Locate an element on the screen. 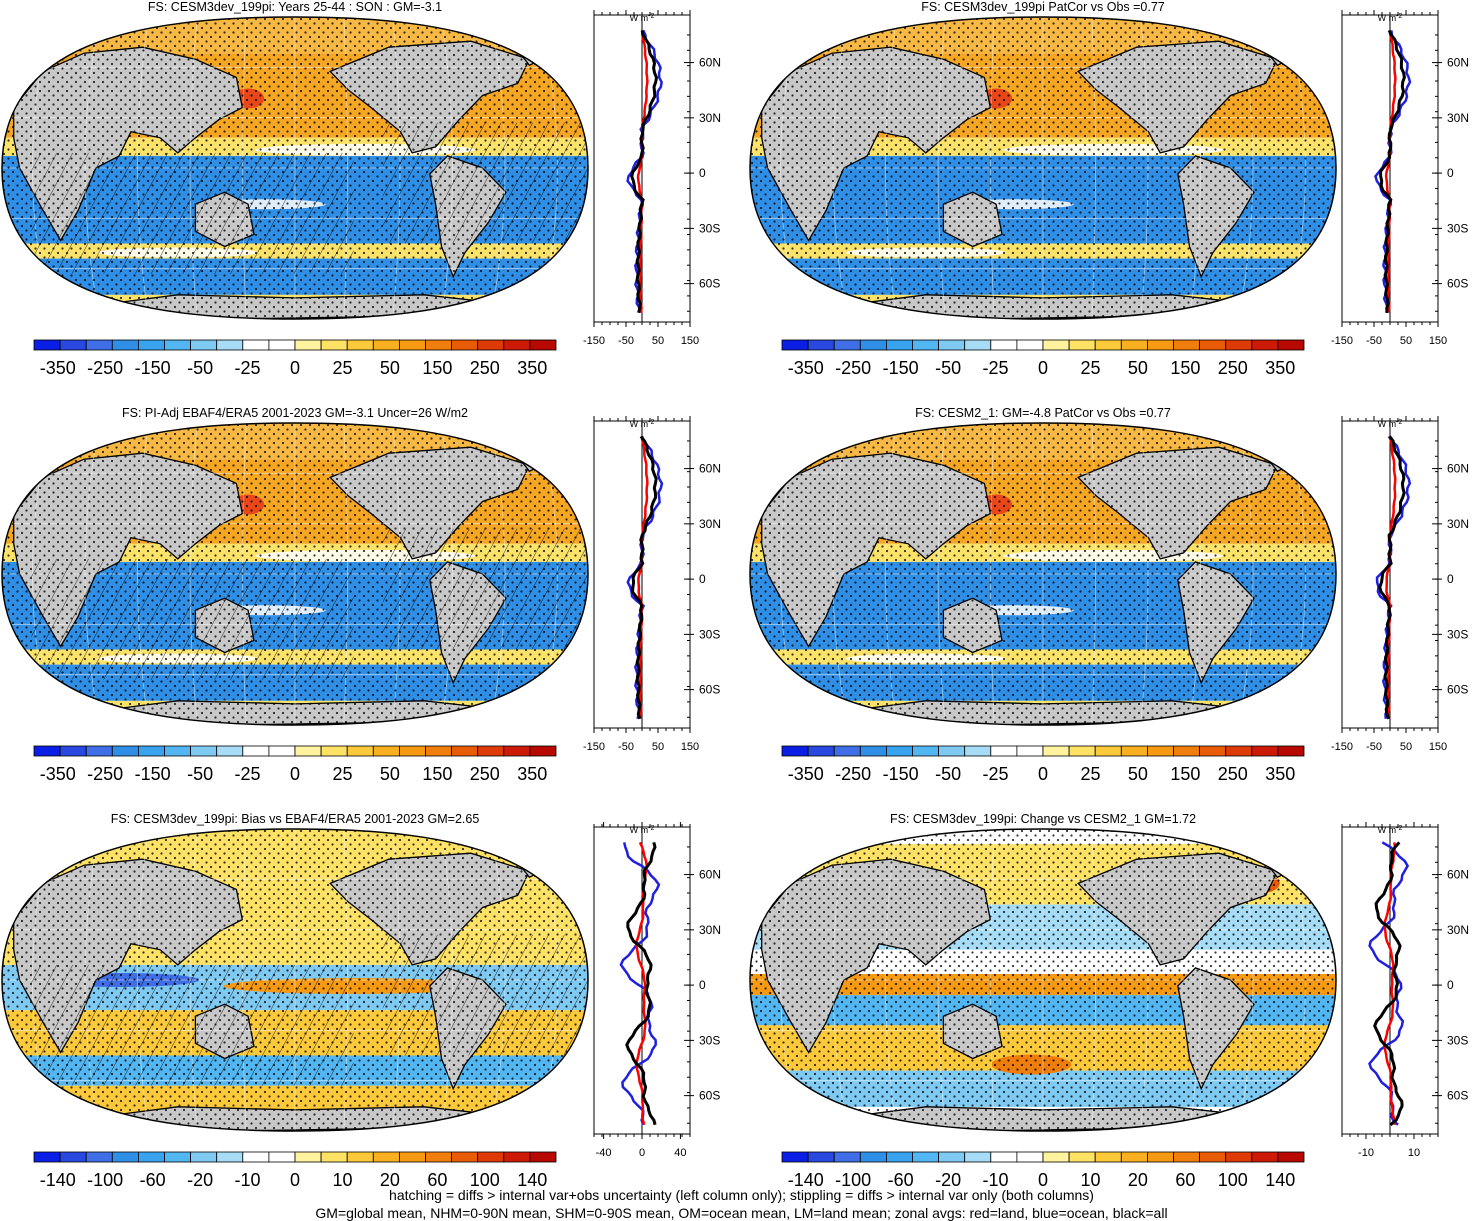 The height and width of the screenshot is (1221, 1483). zonal-x-tick-label: 40 is located at coordinates (680, 1153).